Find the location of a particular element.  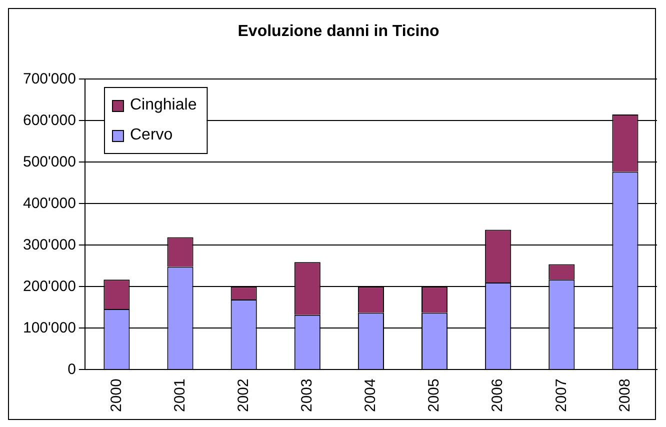

x-tick-label: 2006 is located at coordinates (497, 395).